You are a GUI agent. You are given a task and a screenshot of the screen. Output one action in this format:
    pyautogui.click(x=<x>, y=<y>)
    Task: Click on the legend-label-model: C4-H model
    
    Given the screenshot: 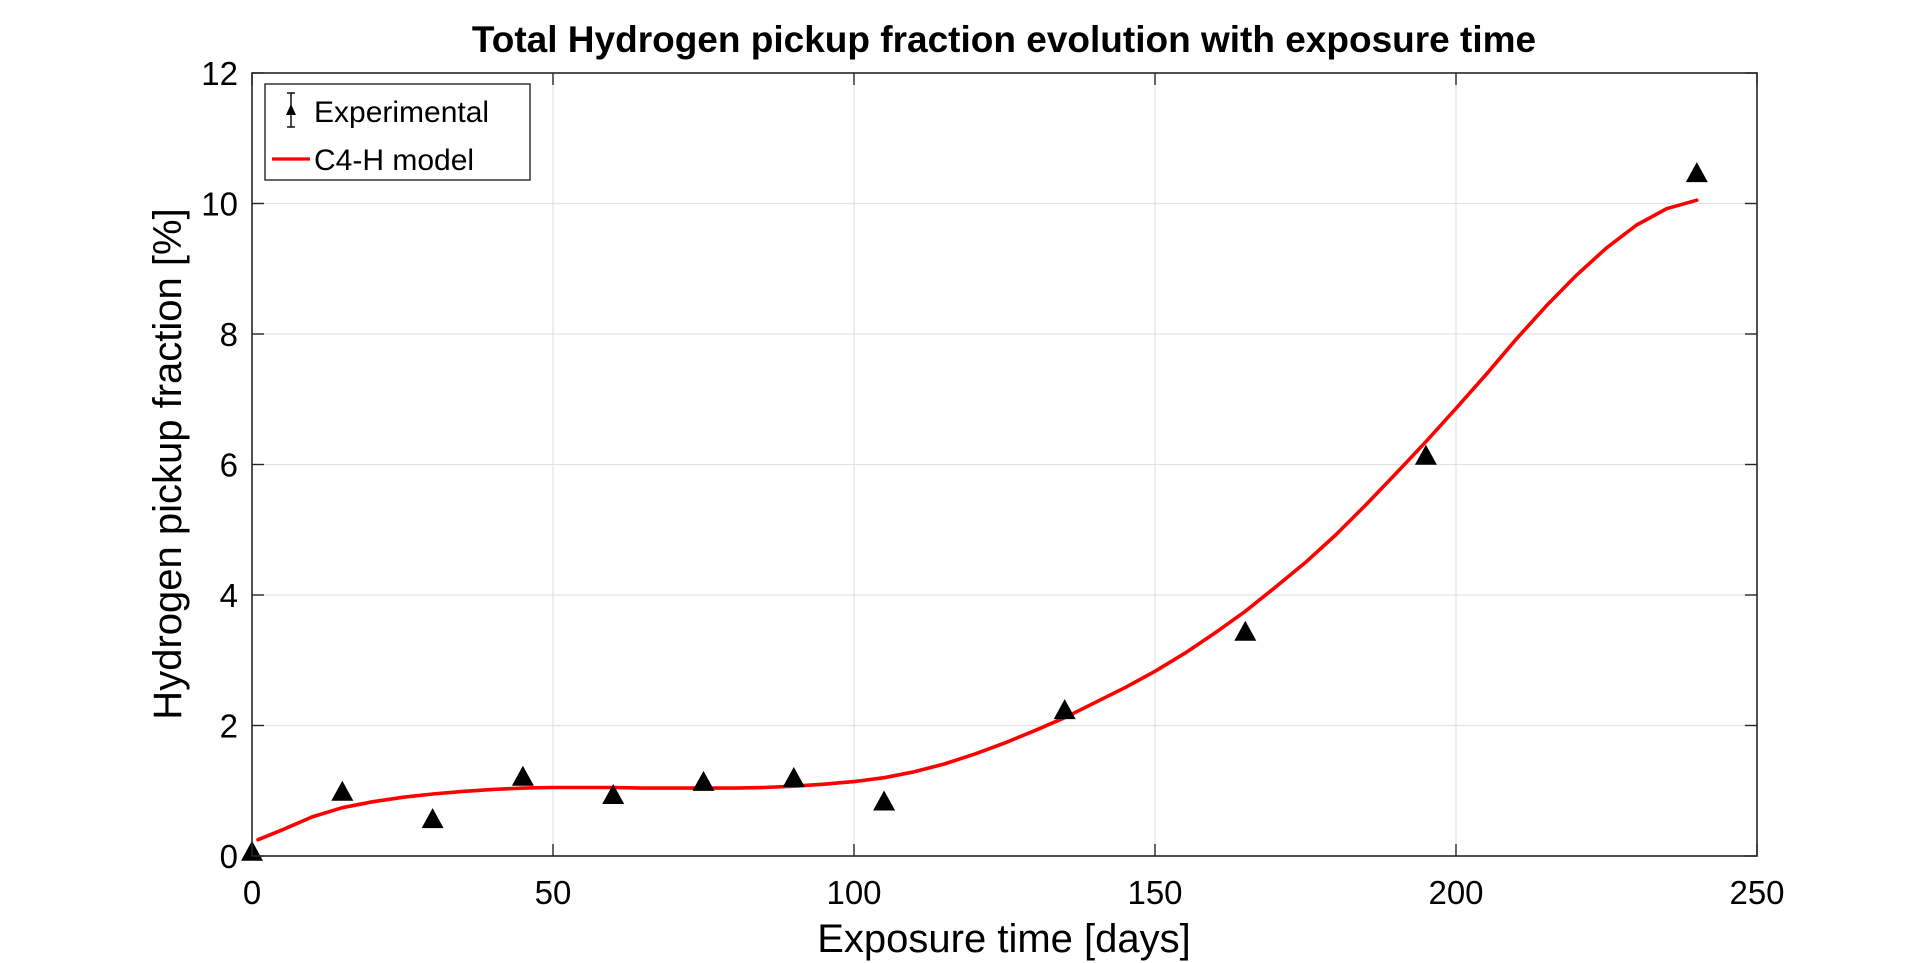 What is the action you would take?
    pyautogui.click(x=394, y=160)
    